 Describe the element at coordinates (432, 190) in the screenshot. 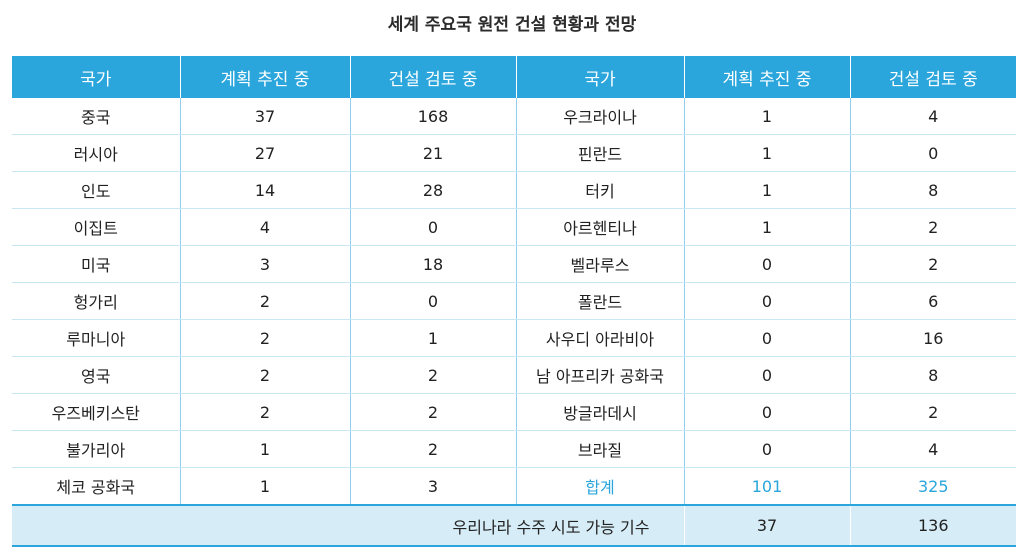

I see `cell-review-left: 28` at that location.